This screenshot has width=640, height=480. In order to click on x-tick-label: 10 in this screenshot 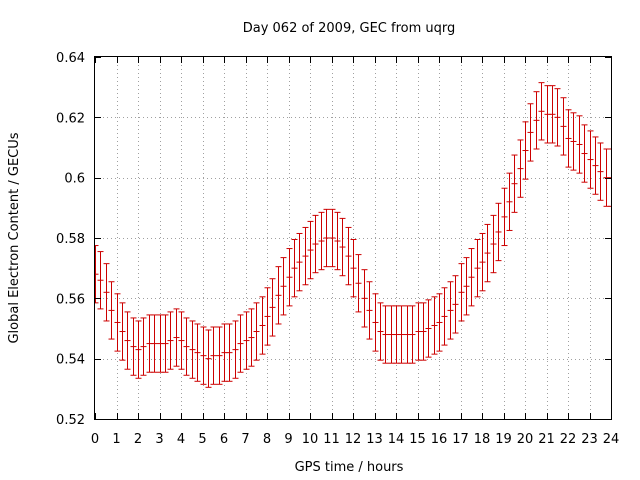, I will do `click(310, 439)`.